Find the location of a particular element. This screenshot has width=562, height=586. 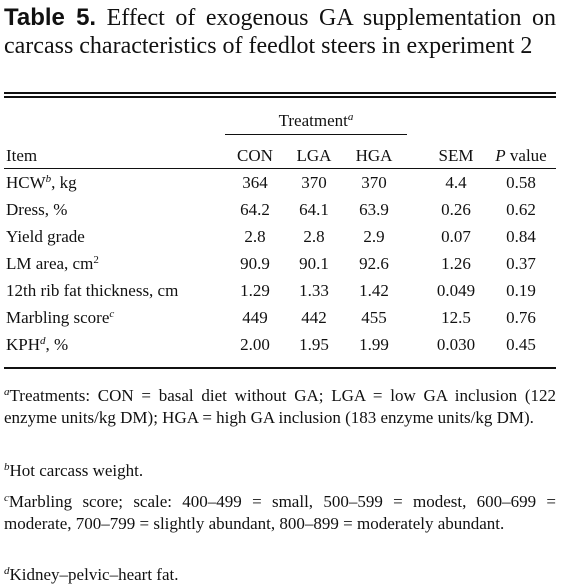

treatment-label: Treatment is located at coordinates (313, 120).